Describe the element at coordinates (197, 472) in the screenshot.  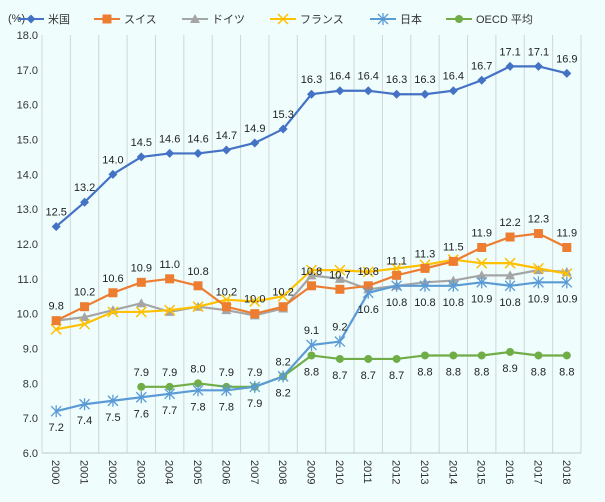
I see `x-tick-label: 2005` at that location.